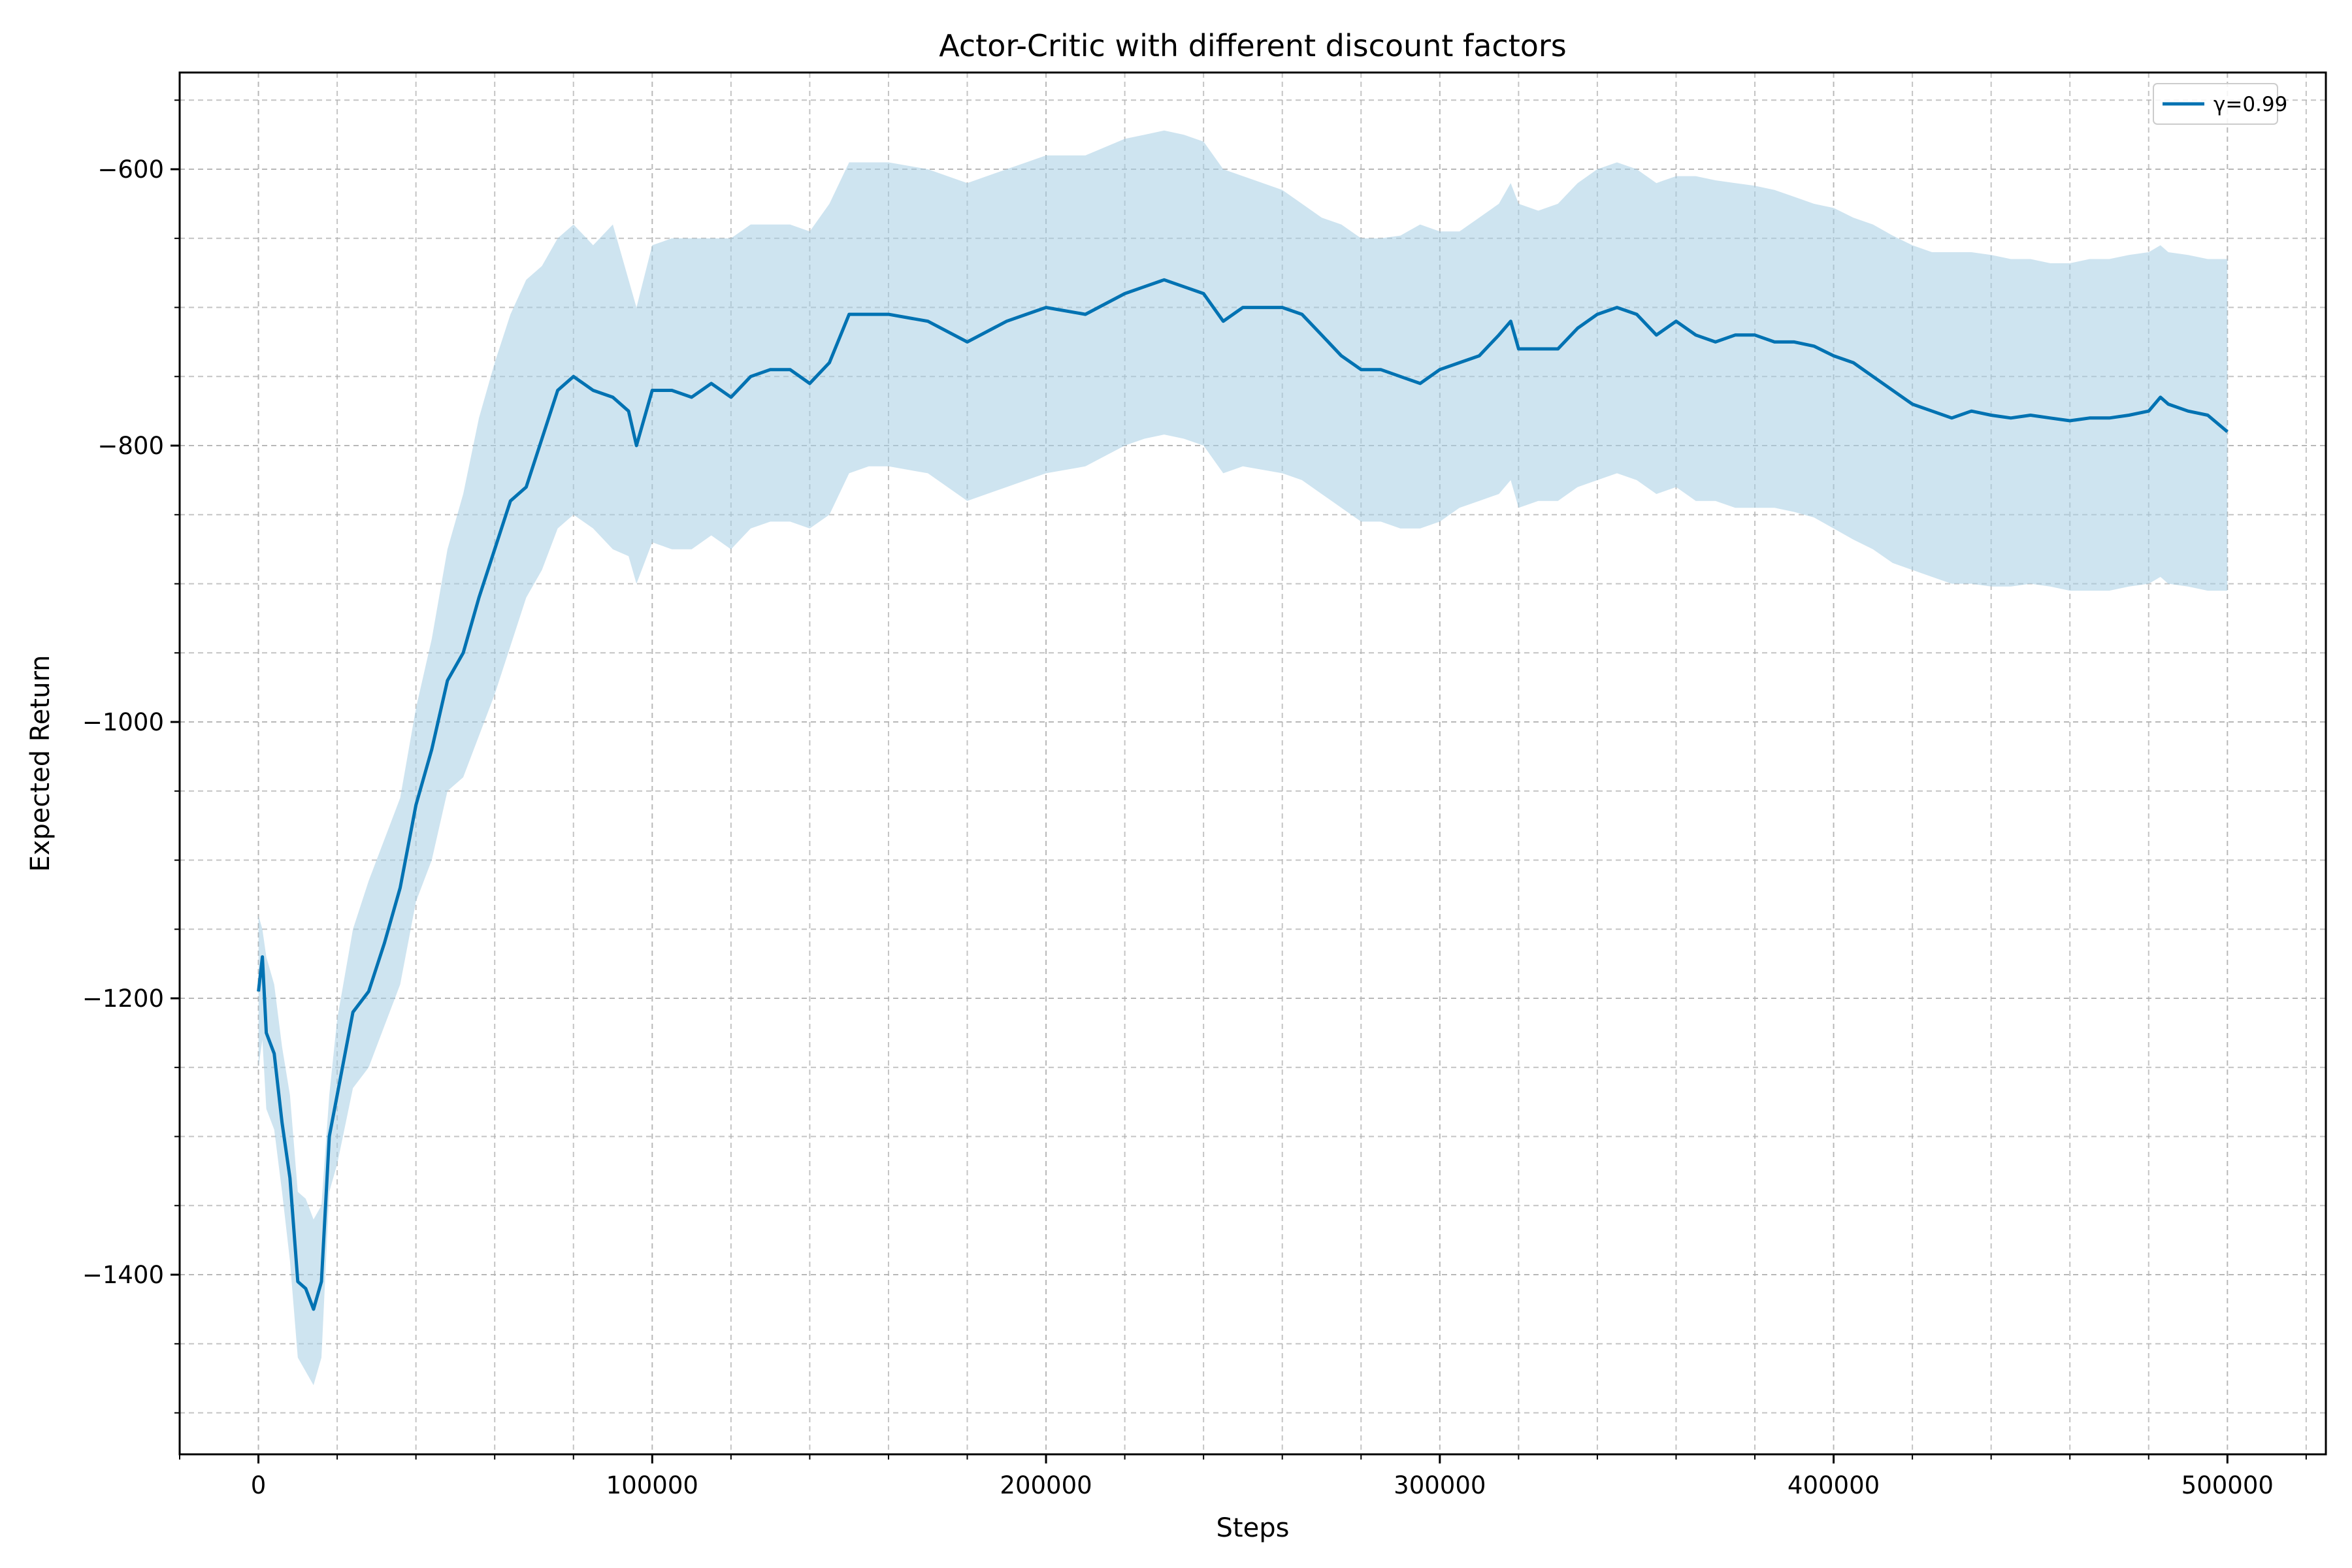 This screenshot has height=1568, width=2352. I want to click on x-tick-label: 400000, so click(1834, 1485).